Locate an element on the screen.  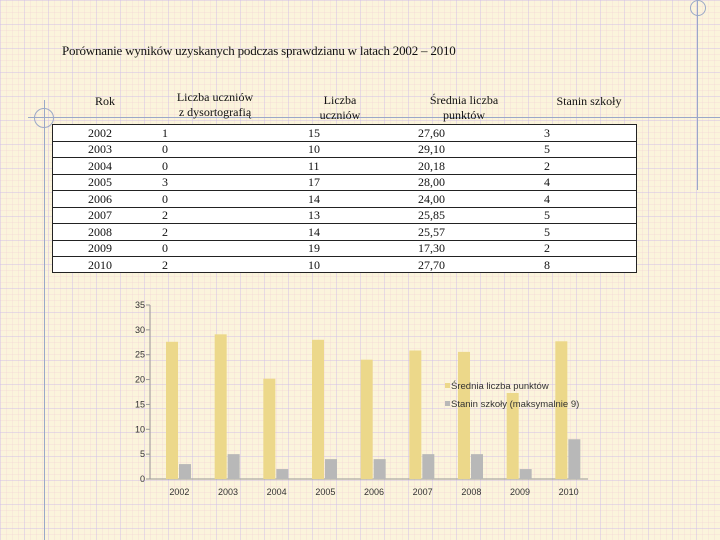
y-tick-label: 5 is located at coordinates (142, 454).